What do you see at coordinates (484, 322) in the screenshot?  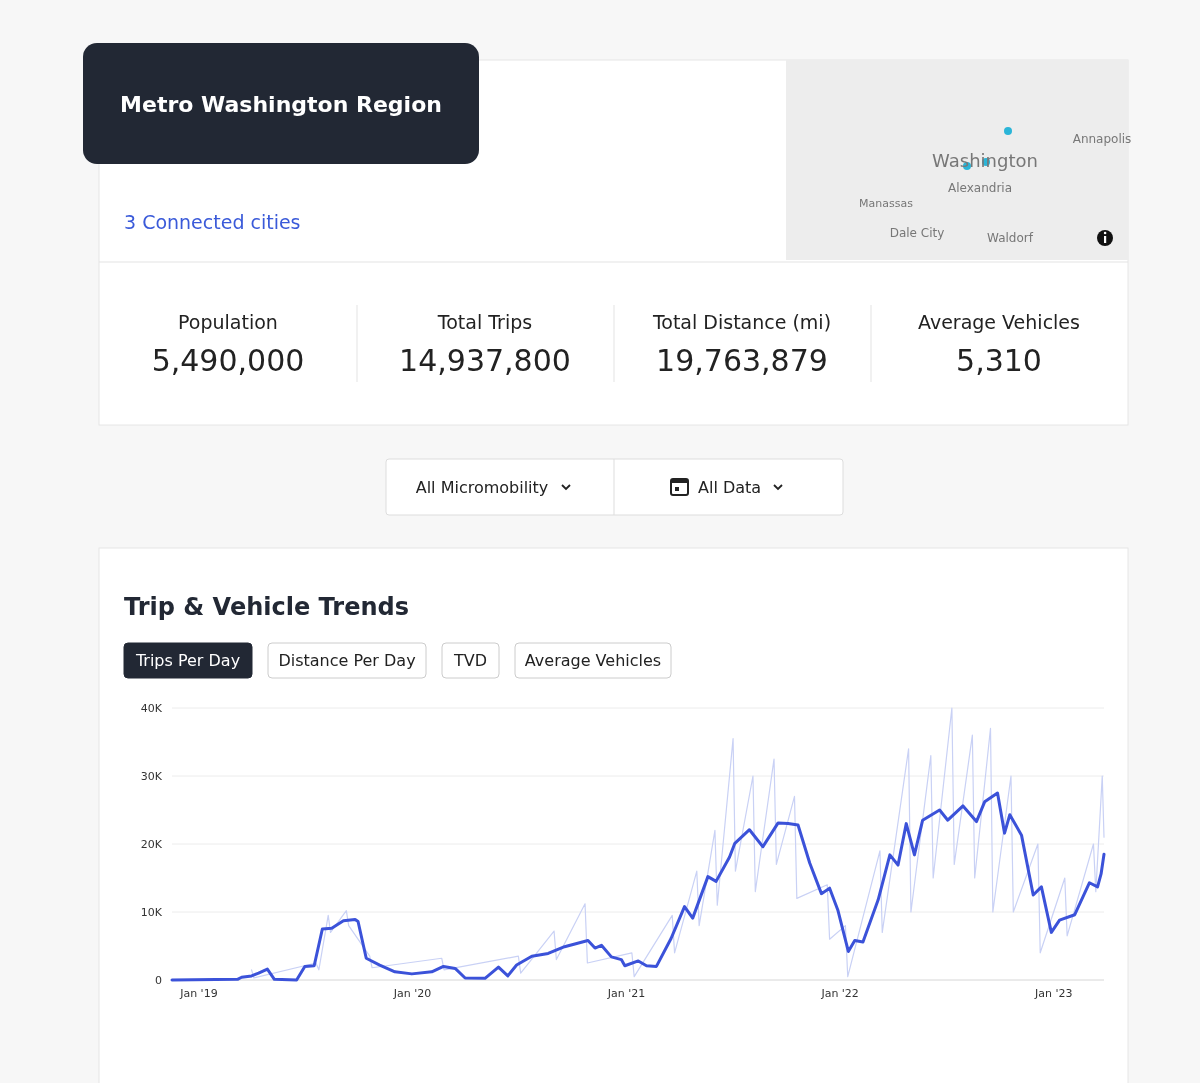 I see `text: Total Trips` at bounding box center [484, 322].